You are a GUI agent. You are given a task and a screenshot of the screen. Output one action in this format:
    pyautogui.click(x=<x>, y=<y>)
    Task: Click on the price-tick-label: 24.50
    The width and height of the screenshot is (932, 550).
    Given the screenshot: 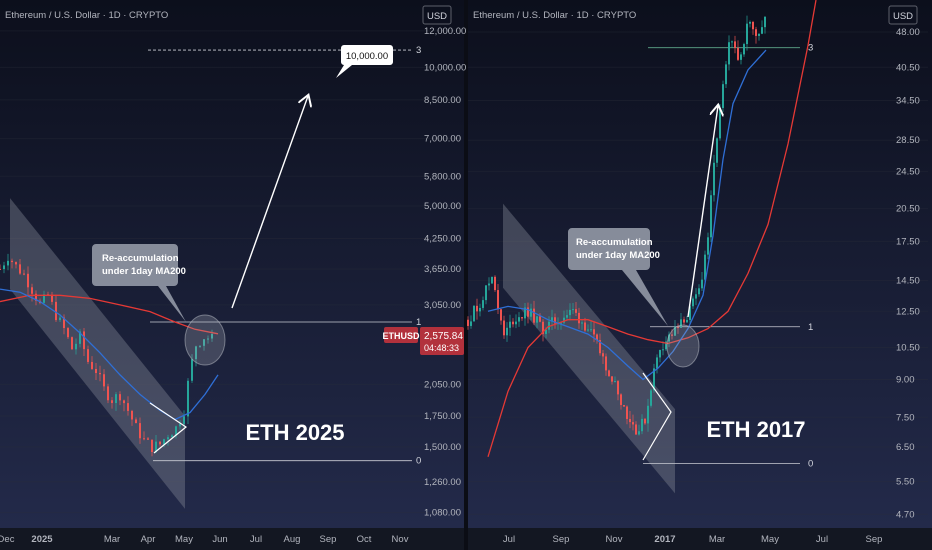 What is the action you would take?
    pyautogui.click(x=908, y=172)
    